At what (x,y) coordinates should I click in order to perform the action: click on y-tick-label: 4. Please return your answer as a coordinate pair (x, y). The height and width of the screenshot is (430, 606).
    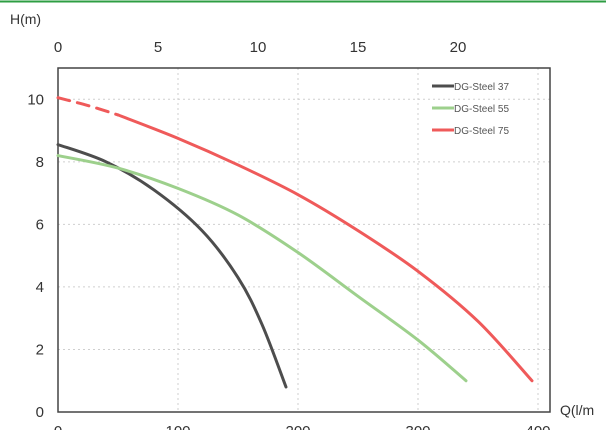
    Looking at the image, I should click on (40, 287).